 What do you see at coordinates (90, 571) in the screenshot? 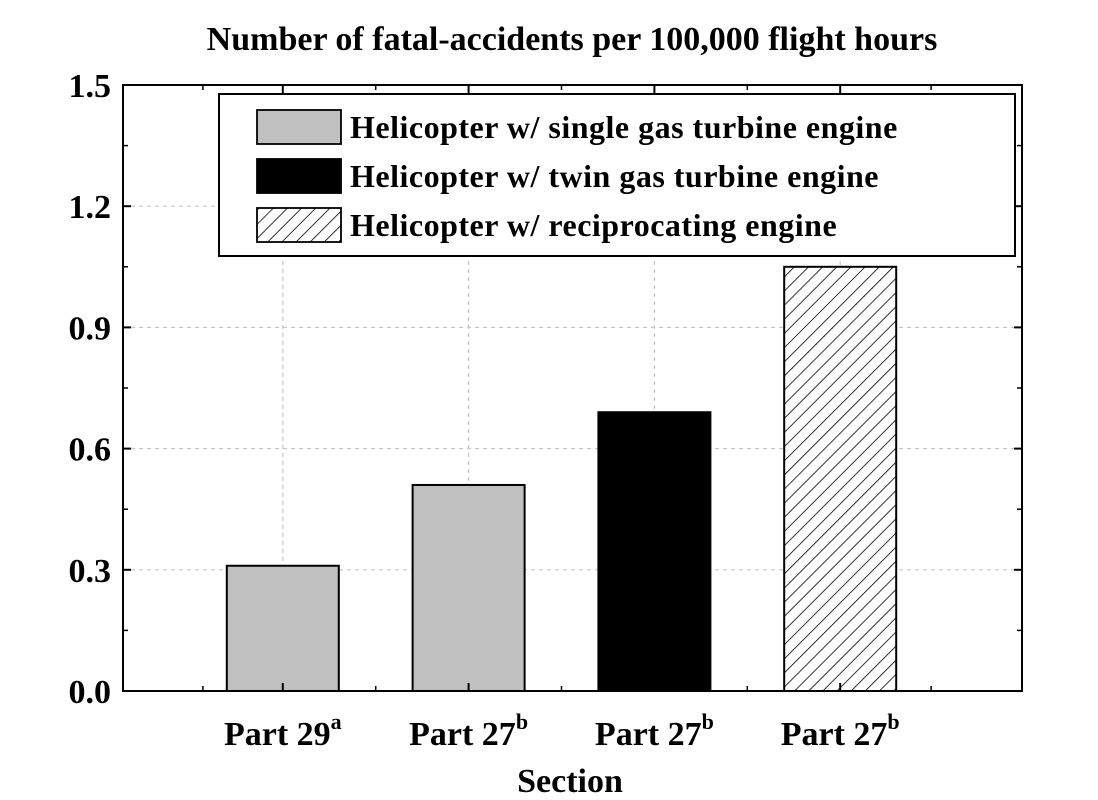
I see `y-tick-label: 0.3` at bounding box center [90, 571].